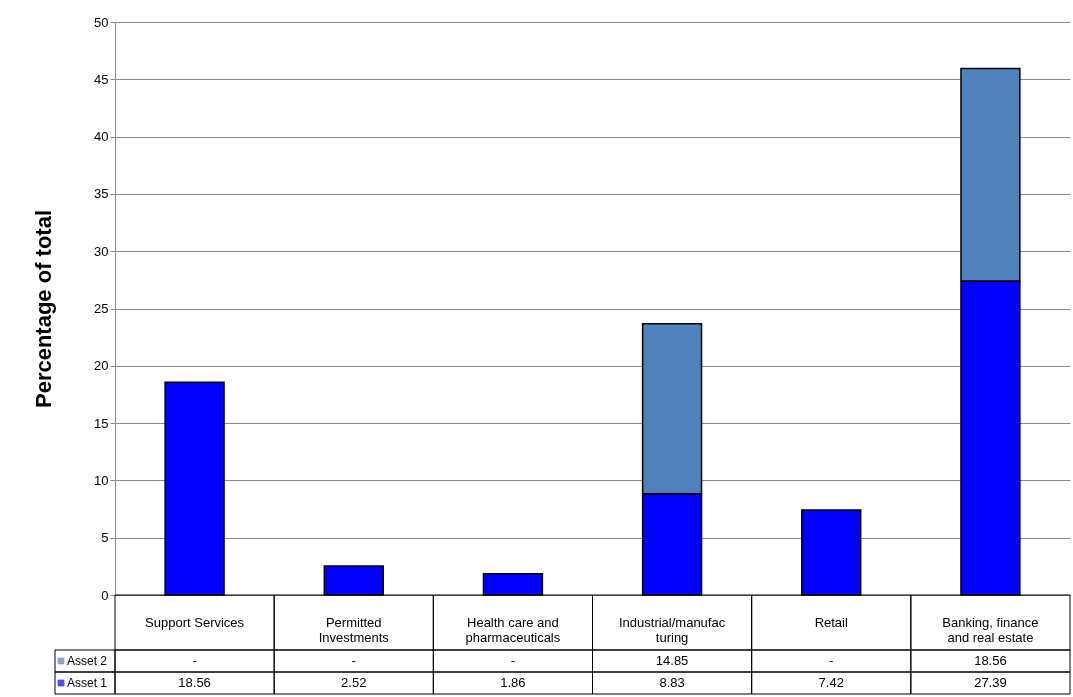 The image size is (1073, 697). Describe the element at coordinates (672, 629) in the screenshot. I see `x-tick-label: Industrial/manufacturing` at that location.